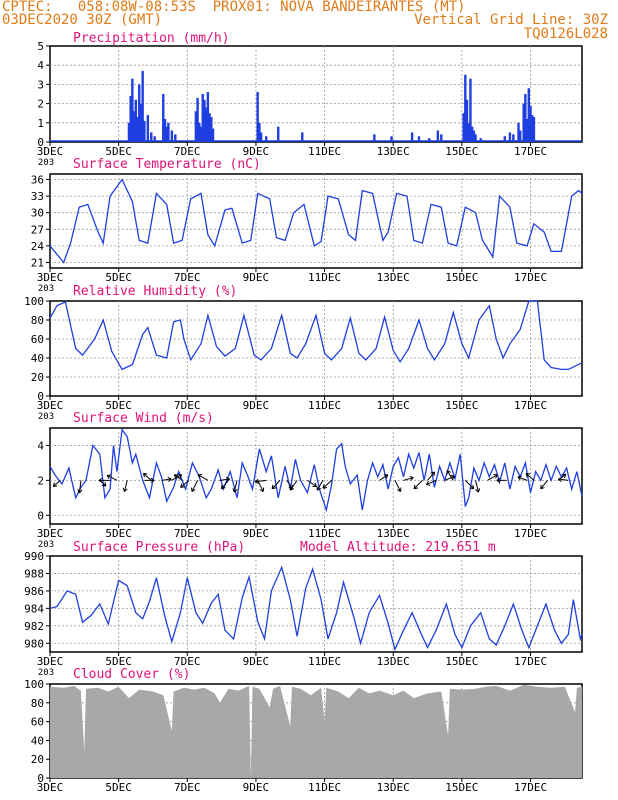  Describe the element at coordinates (50, 277) in the screenshot. I see `temp-xtick-label: 3DEC` at that location.